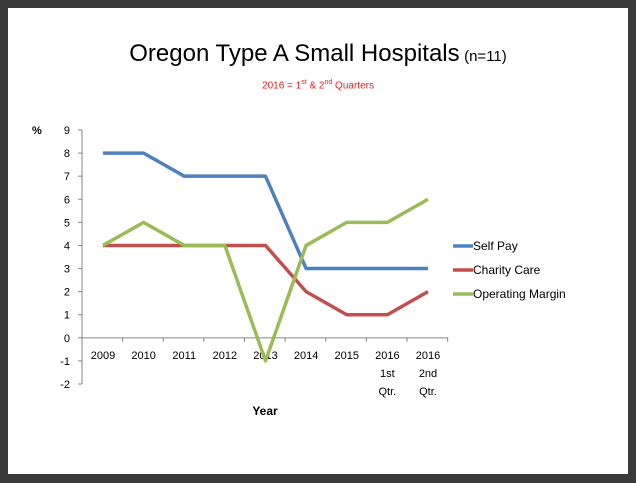 This screenshot has height=483, width=636. What do you see at coordinates (304, 82) in the screenshot?
I see `subtitle-sup-1: st` at bounding box center [304, 82].